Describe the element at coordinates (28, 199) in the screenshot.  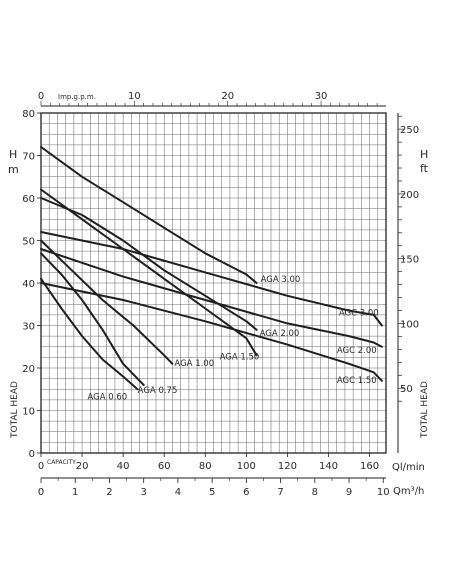
I see `y-tick-label: 60` at that location.